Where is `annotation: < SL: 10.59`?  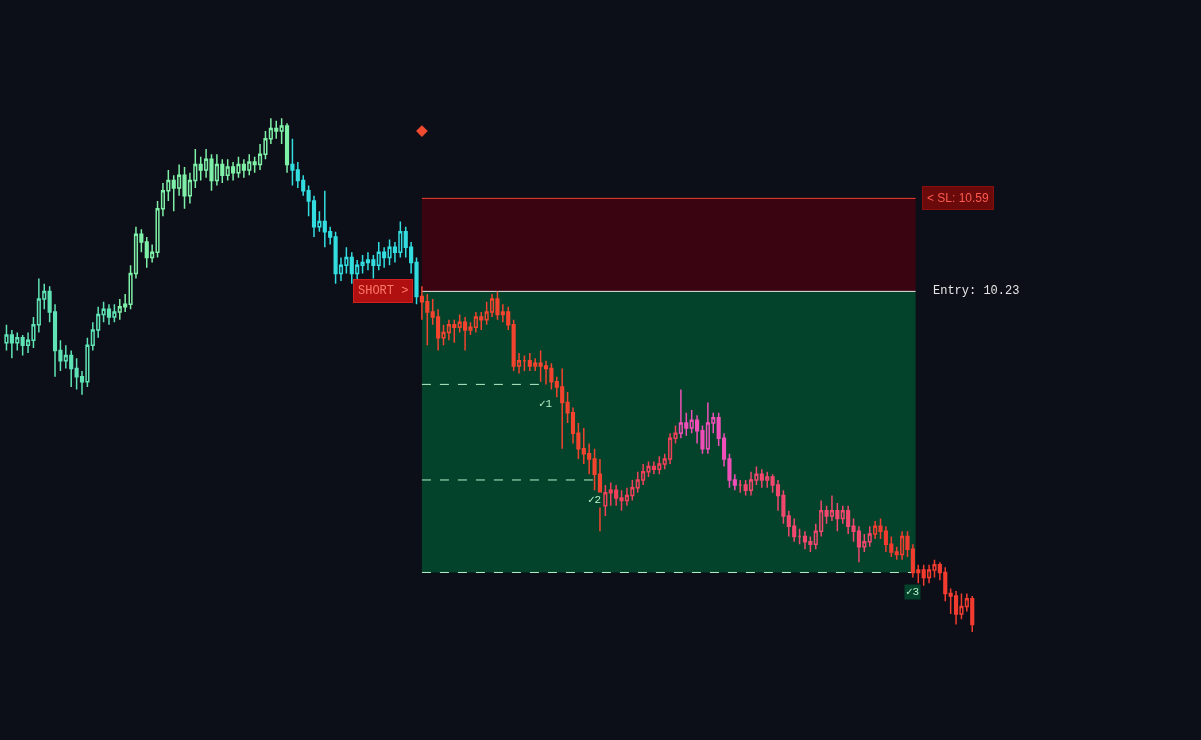
annotation: < SL: 10.59 is located at coordinates (958, 198).